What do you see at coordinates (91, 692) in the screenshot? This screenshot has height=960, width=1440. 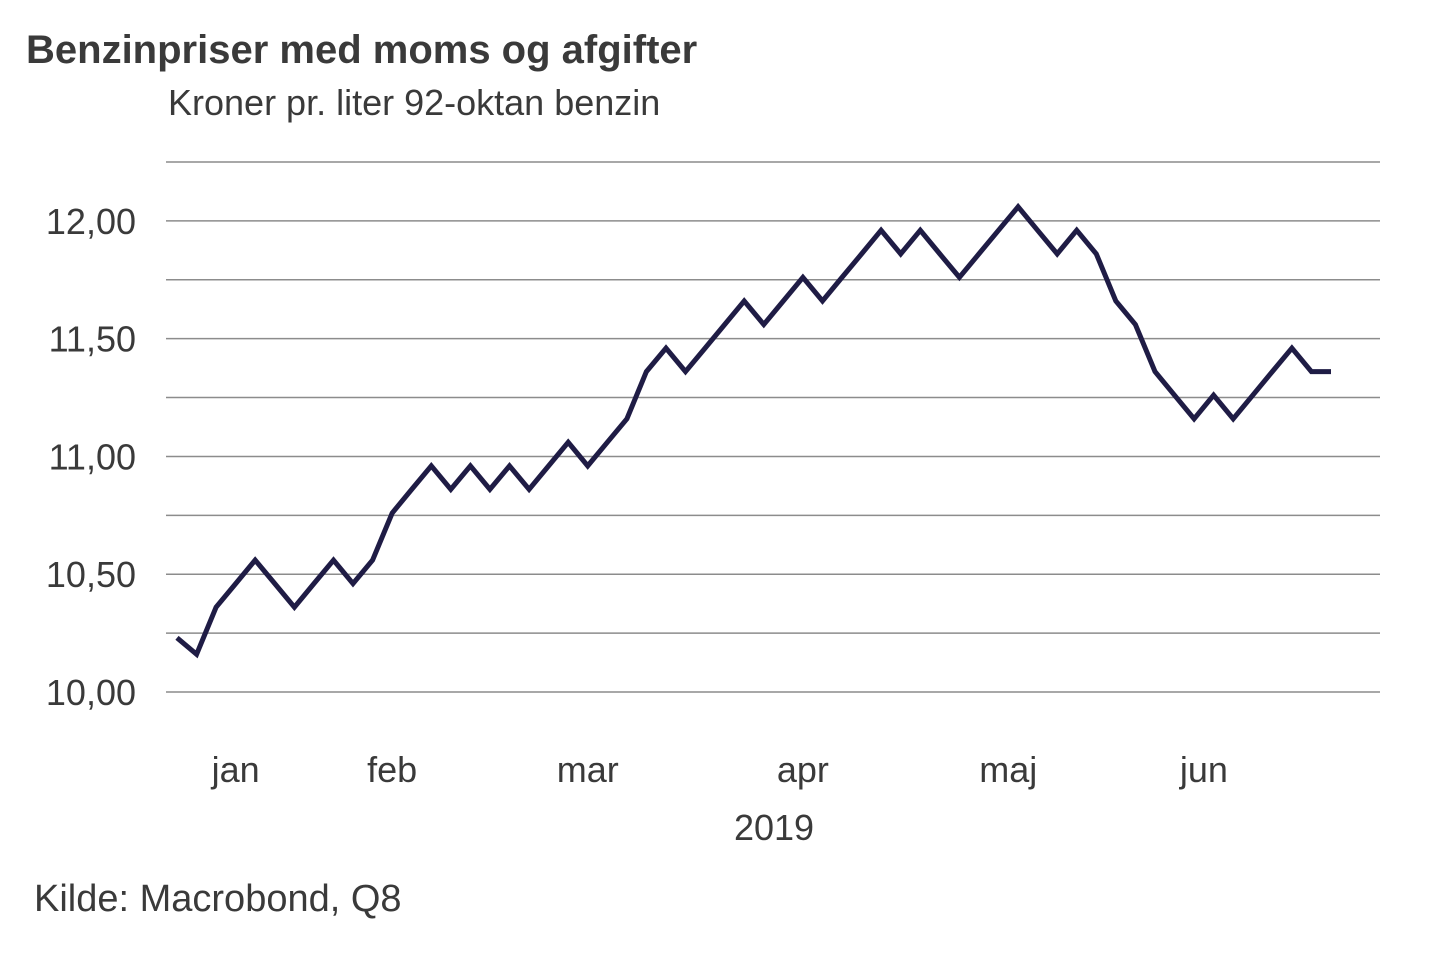 I see `y-tick-label: 10,00` at bounding box center [91, 692].